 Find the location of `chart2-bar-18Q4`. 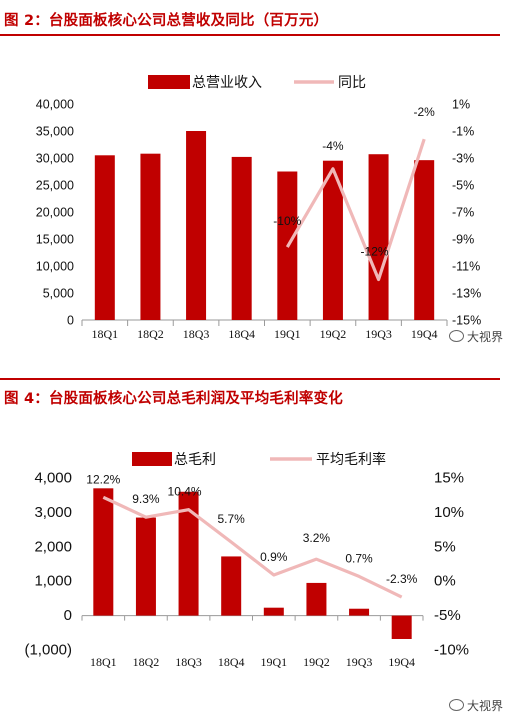

chart2-bar-18Q4 is located at coordinates (231, 586).